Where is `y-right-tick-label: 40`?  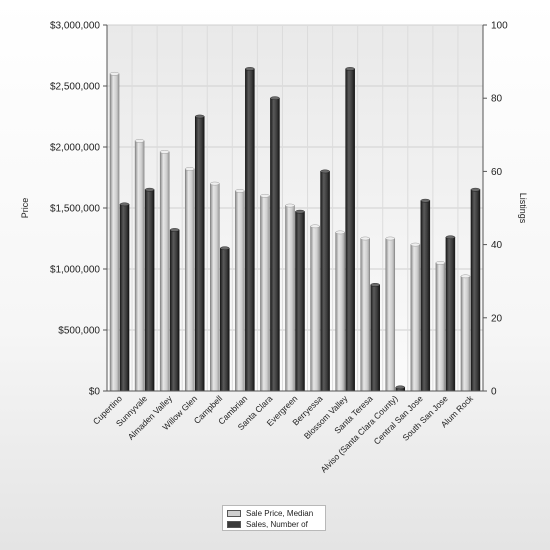 y-right-tick-label: 40 is located at coordinates (497, 245).